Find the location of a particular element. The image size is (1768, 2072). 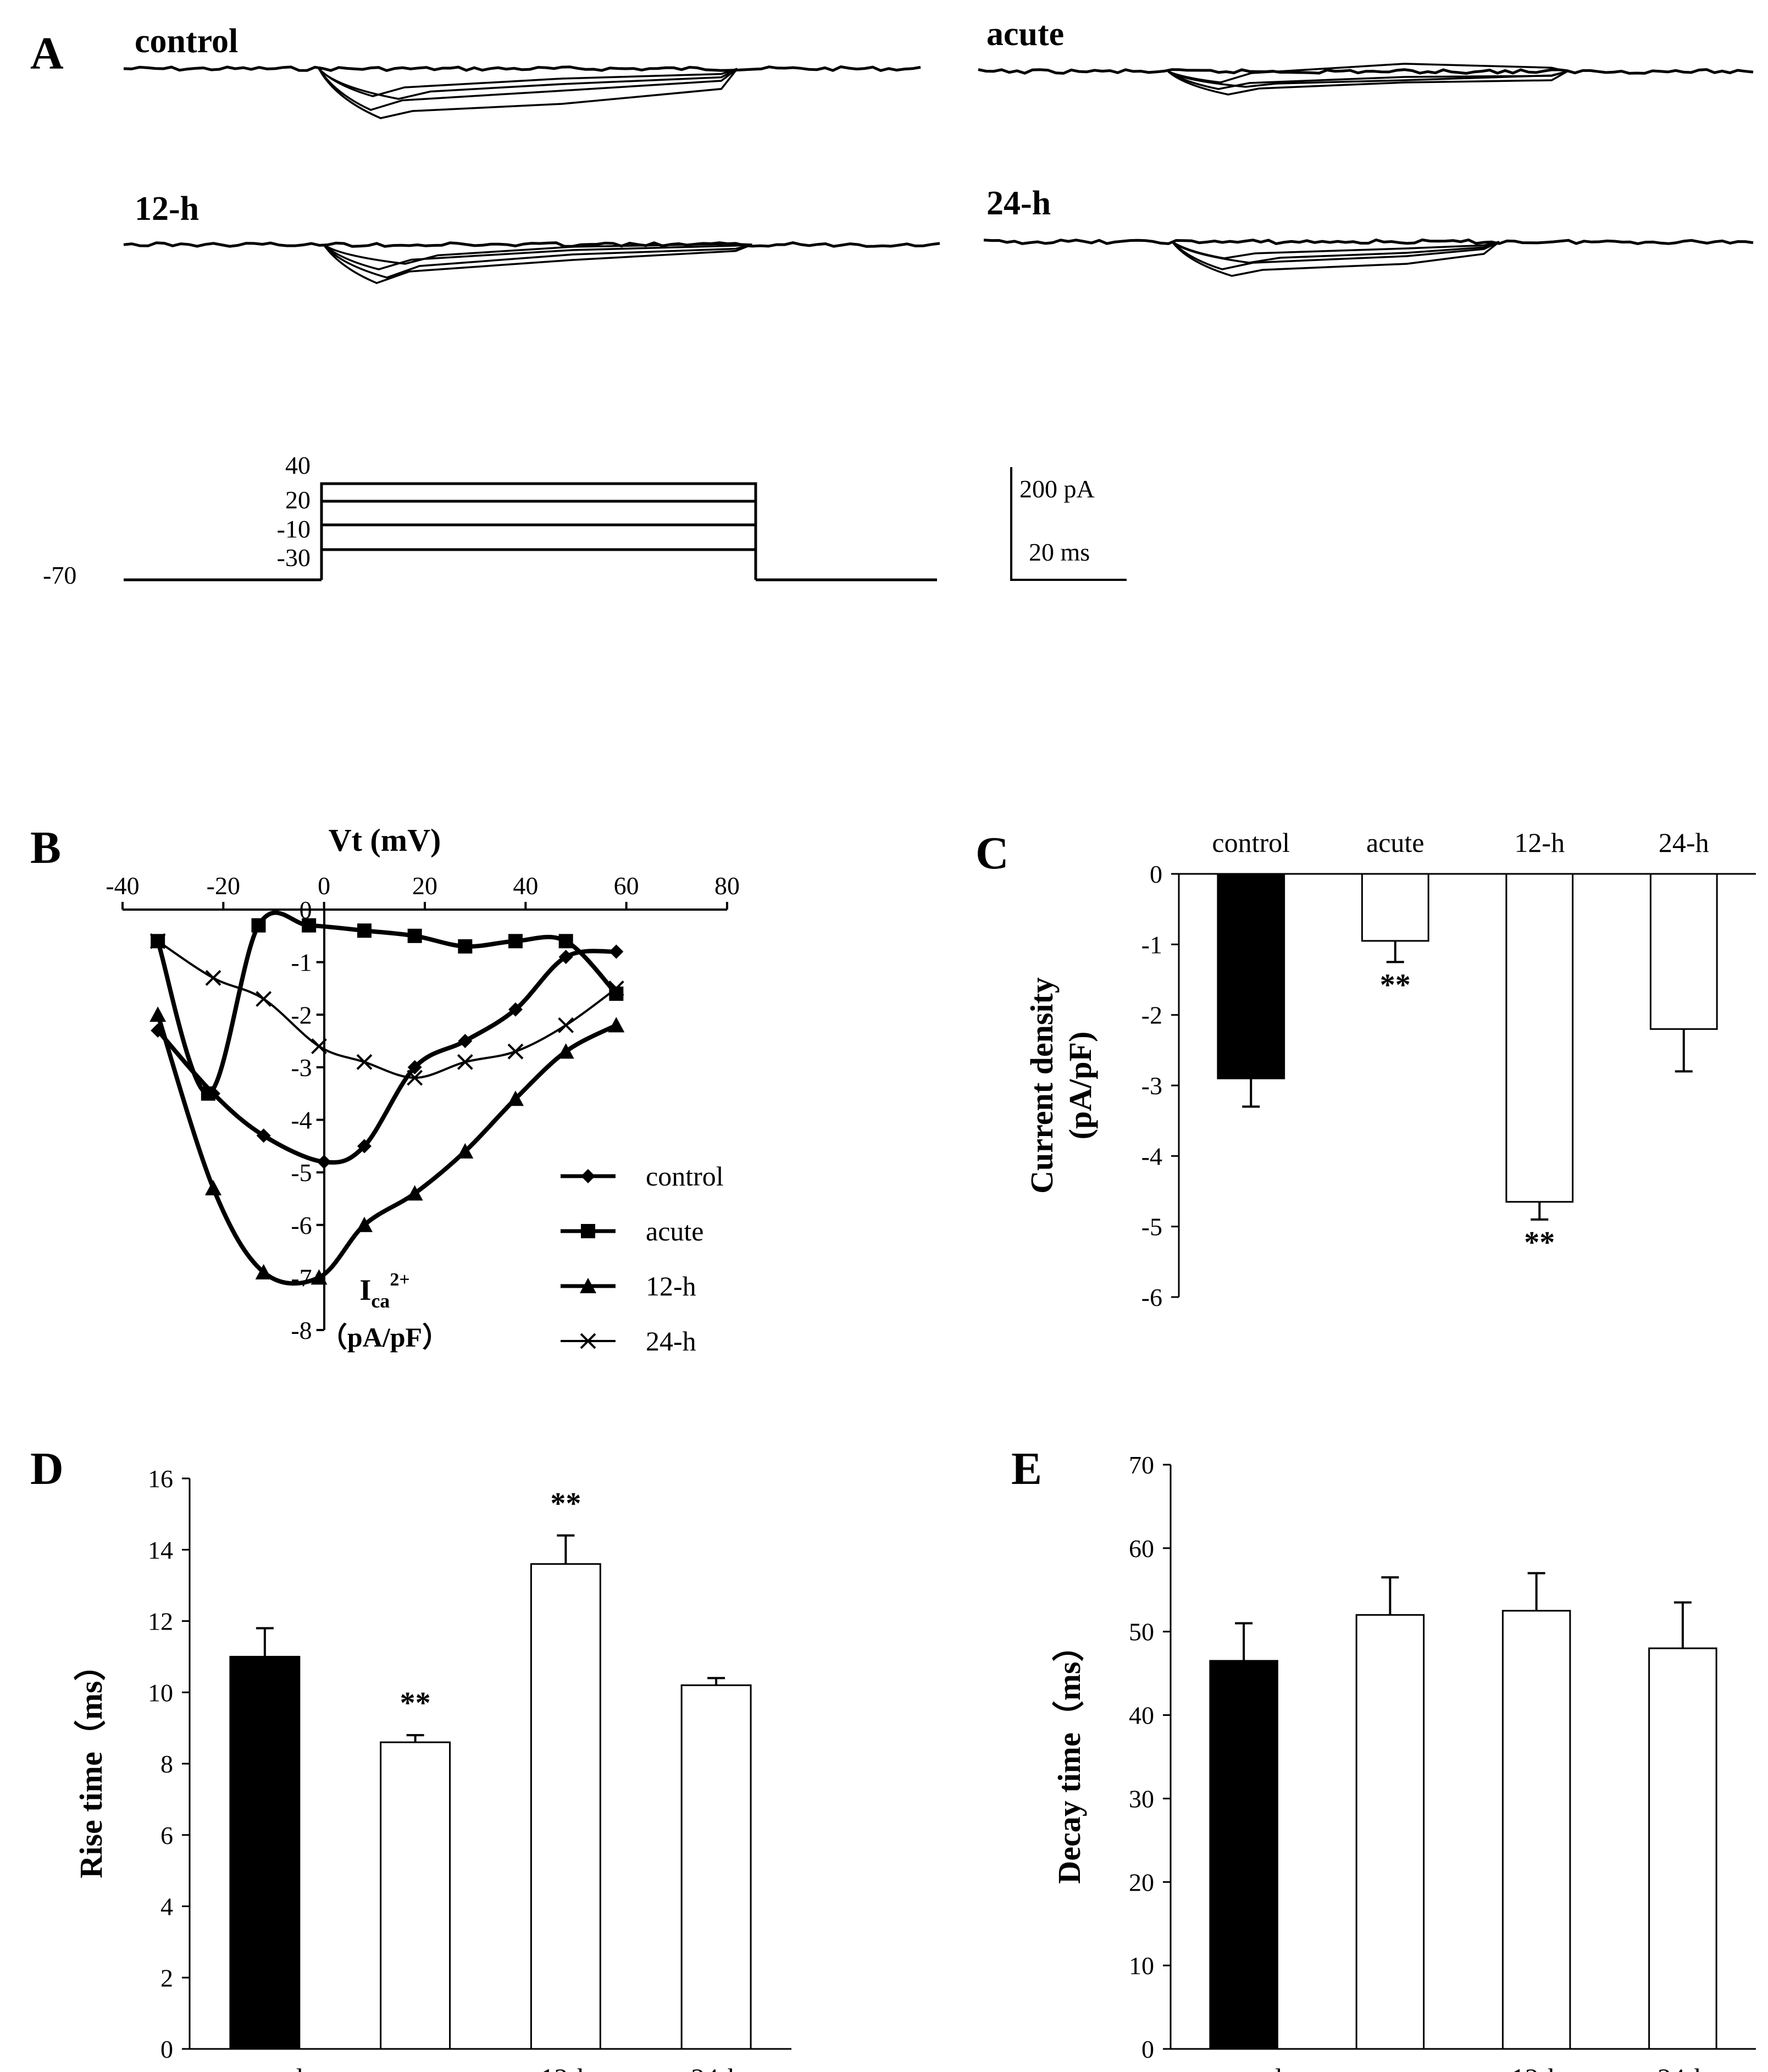

y-tick-label: 40 is located at coordinates (1141, 1716).